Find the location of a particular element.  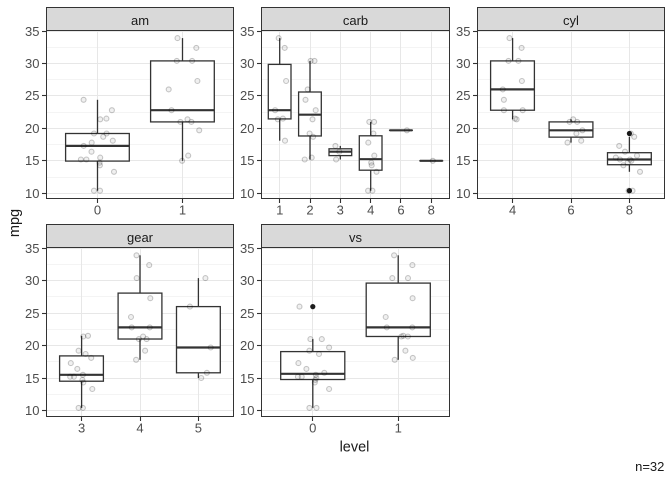

svg-text: carb is located at coordinates (355, 20).